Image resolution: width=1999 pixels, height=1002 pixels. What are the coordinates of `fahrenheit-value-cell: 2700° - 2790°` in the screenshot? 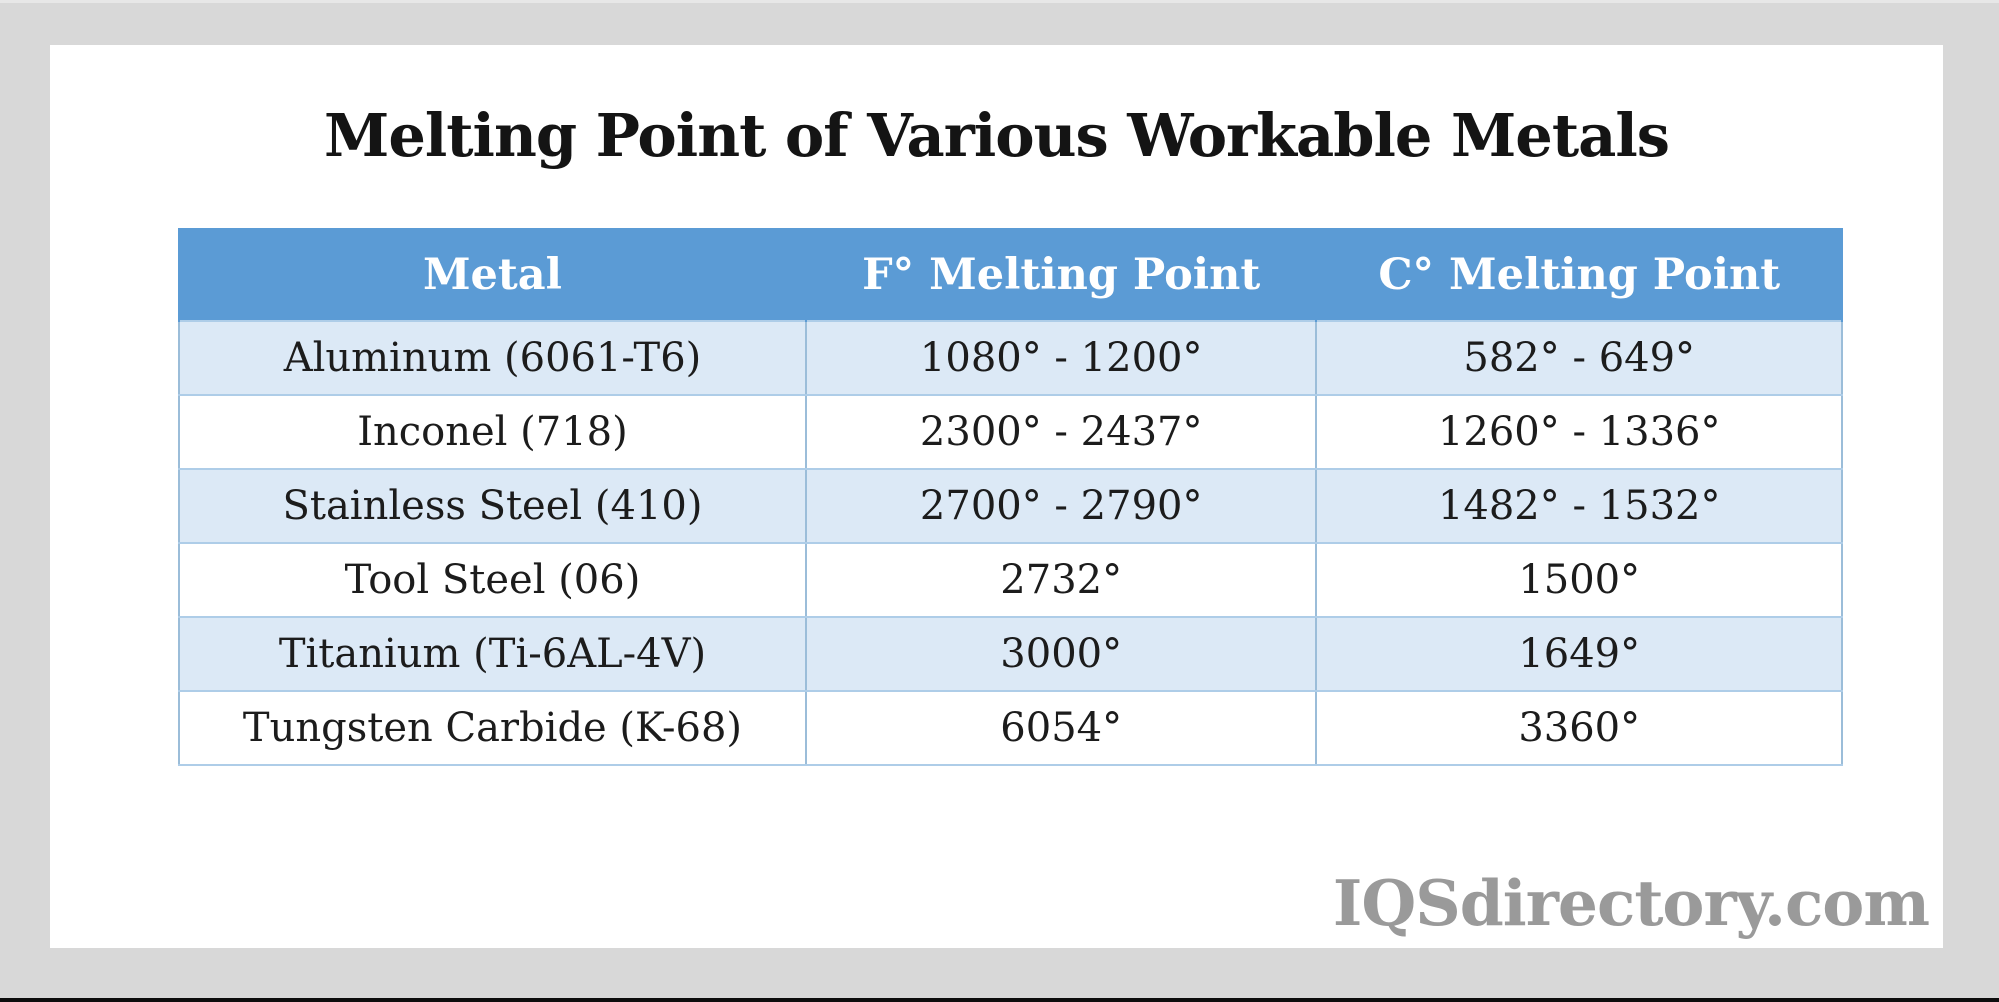 It's located at (1061, 506).